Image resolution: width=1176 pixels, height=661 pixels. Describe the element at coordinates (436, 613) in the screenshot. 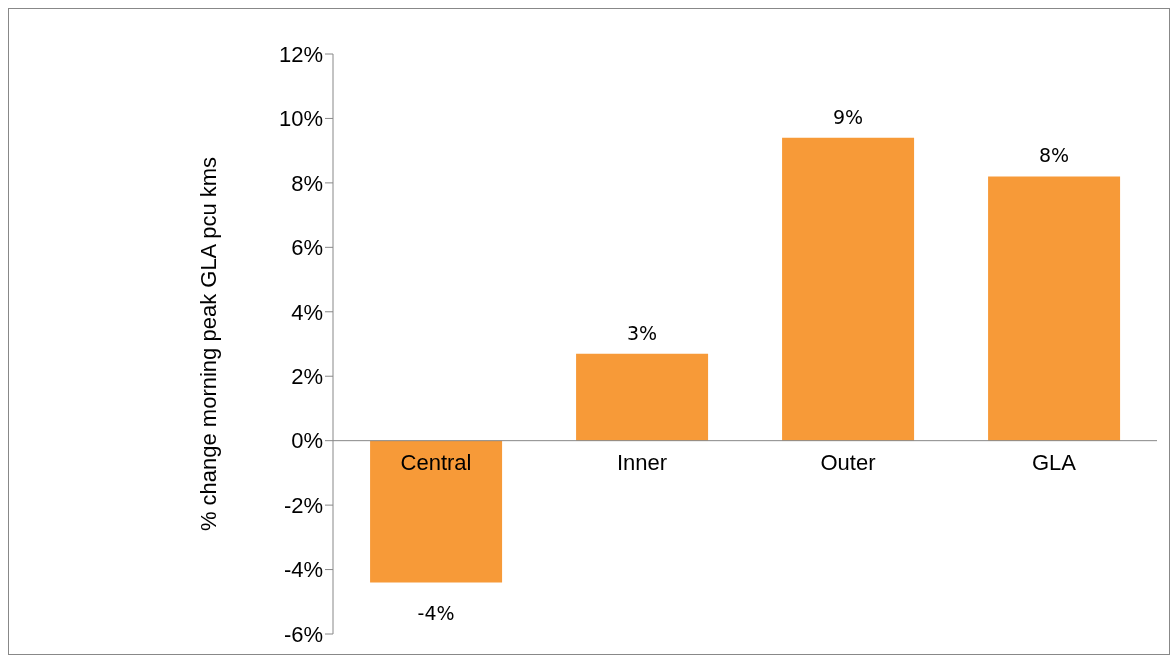

I see `data-label: -4%` at that location.